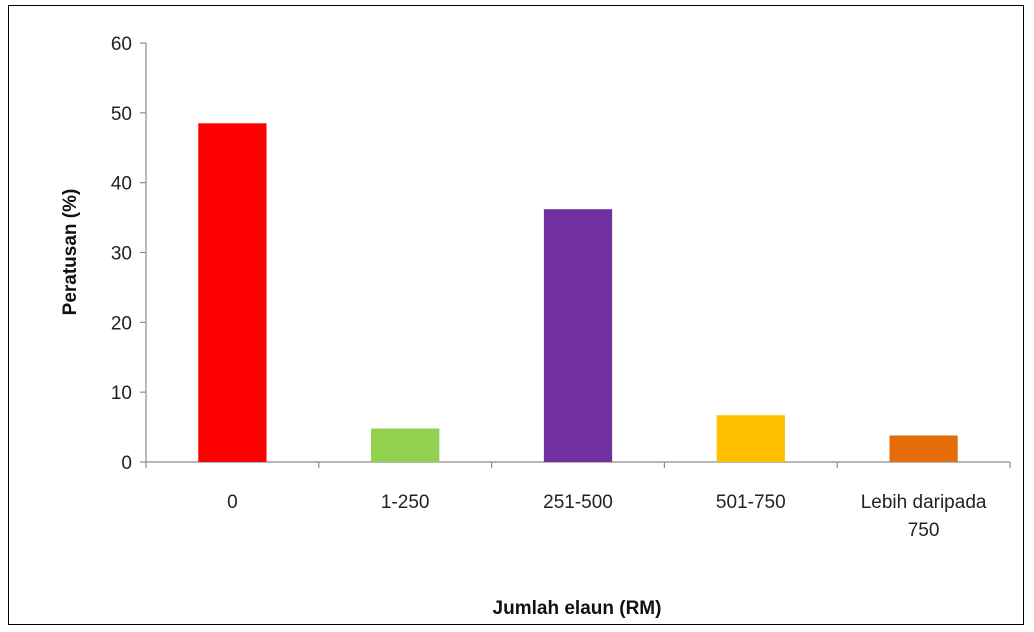 Image resolution: width=1034 pixels, height=632 pixels. I want to click on y-tick-label: 60, so click(121, 44).